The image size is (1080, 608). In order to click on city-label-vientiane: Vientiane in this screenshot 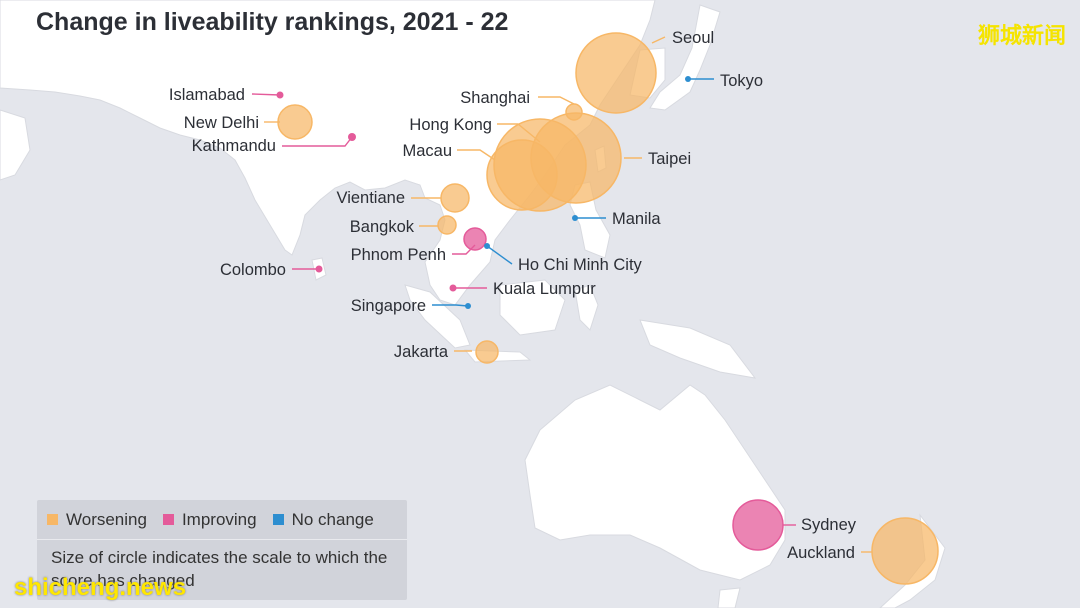, I will do `click(370, 198)`.